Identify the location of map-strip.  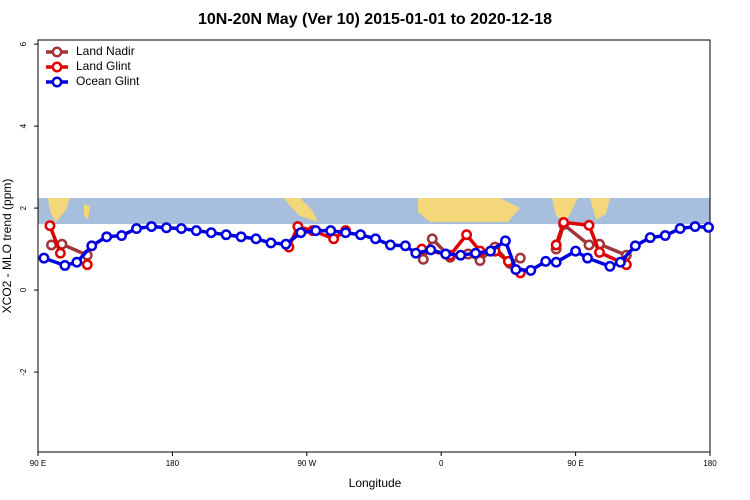
(374, 211).